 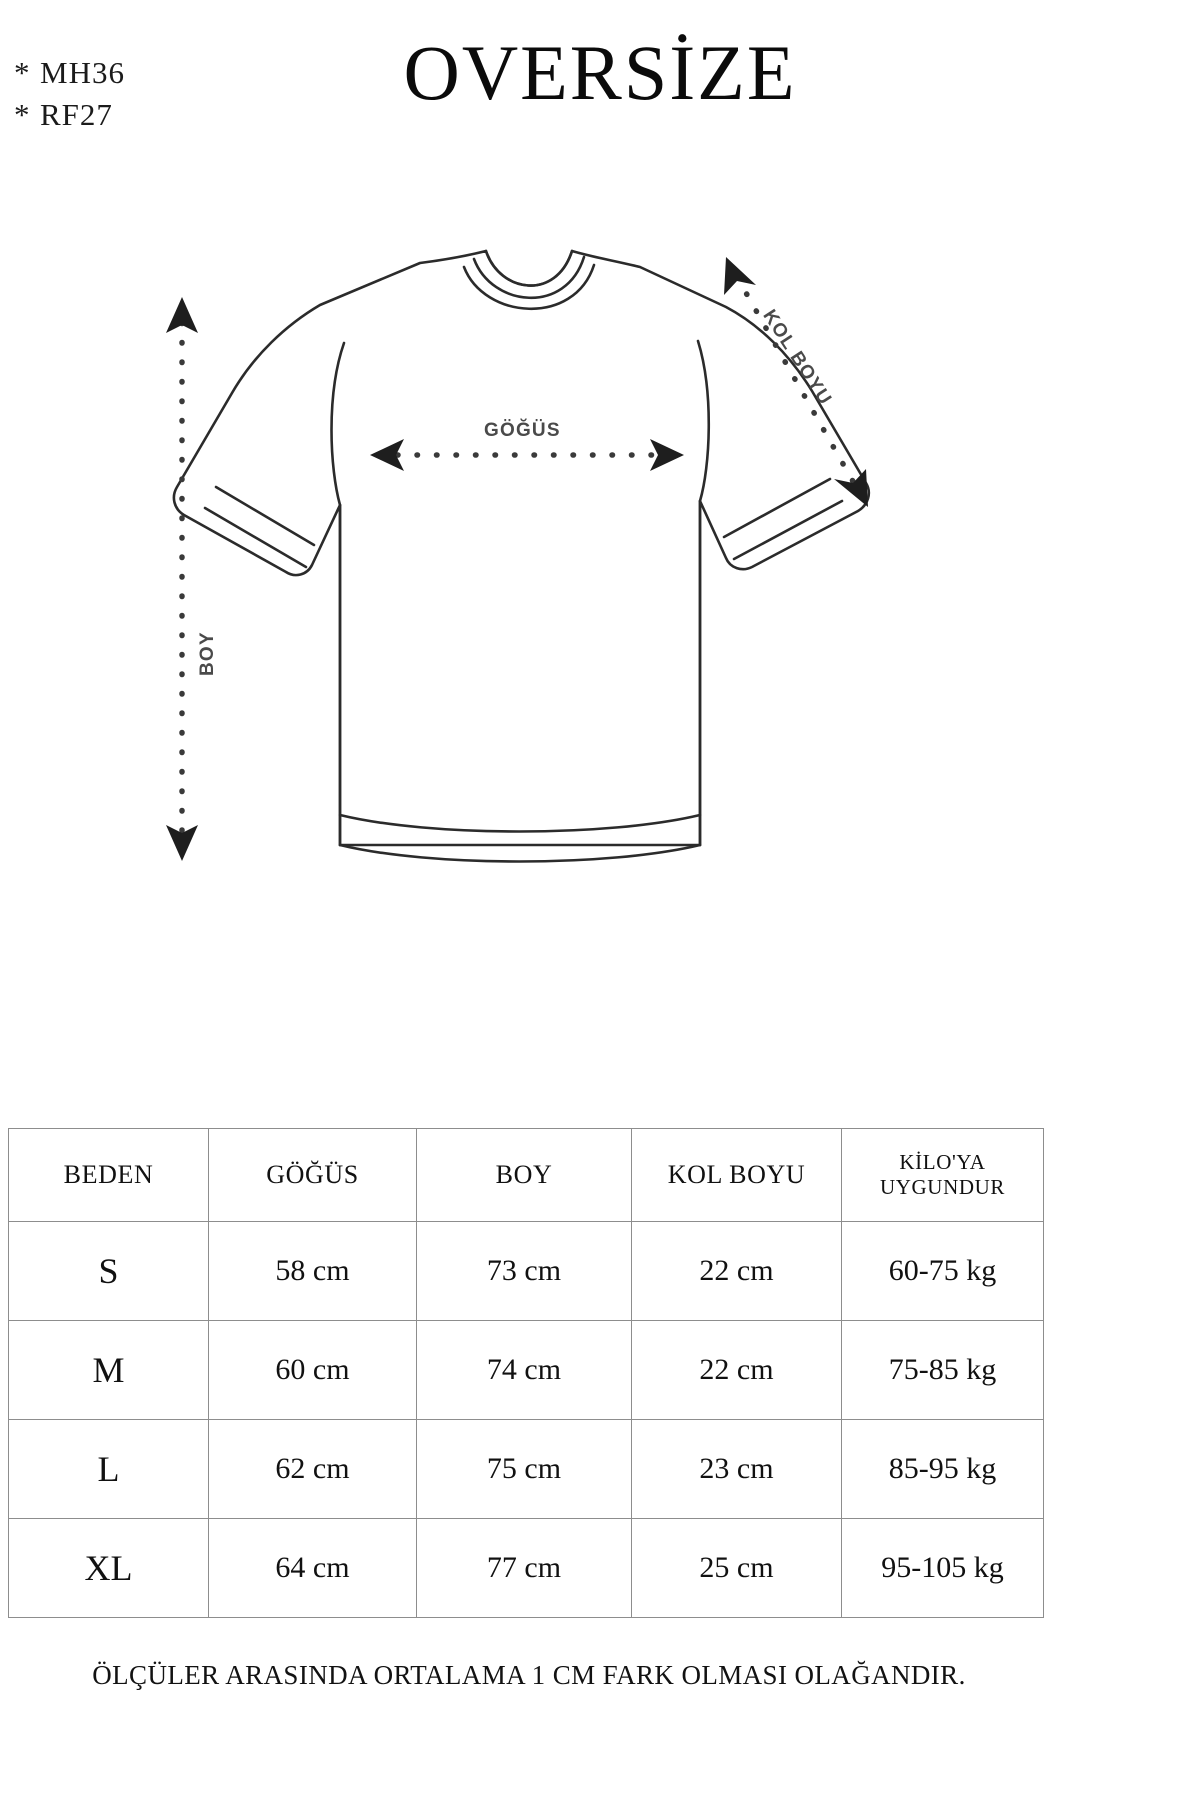 What do you see at coordinates (942, 1162) in the screenshot?
I see `header-weight-line-1: KİLO'YA` at bounding box center [942, 1162].